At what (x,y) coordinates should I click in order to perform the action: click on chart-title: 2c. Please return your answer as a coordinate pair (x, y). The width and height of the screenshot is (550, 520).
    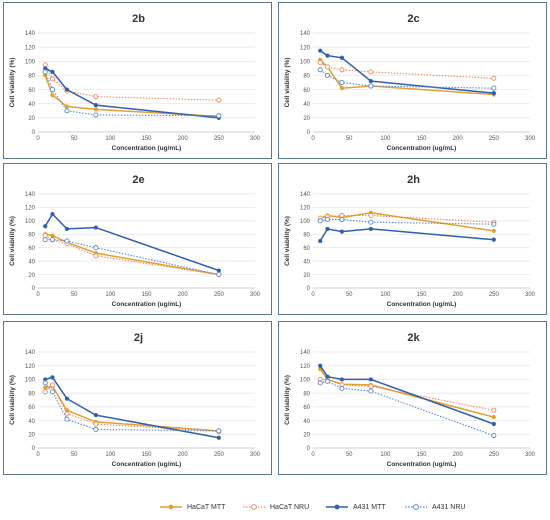
    Looking at the image, I should click on (413, 19).